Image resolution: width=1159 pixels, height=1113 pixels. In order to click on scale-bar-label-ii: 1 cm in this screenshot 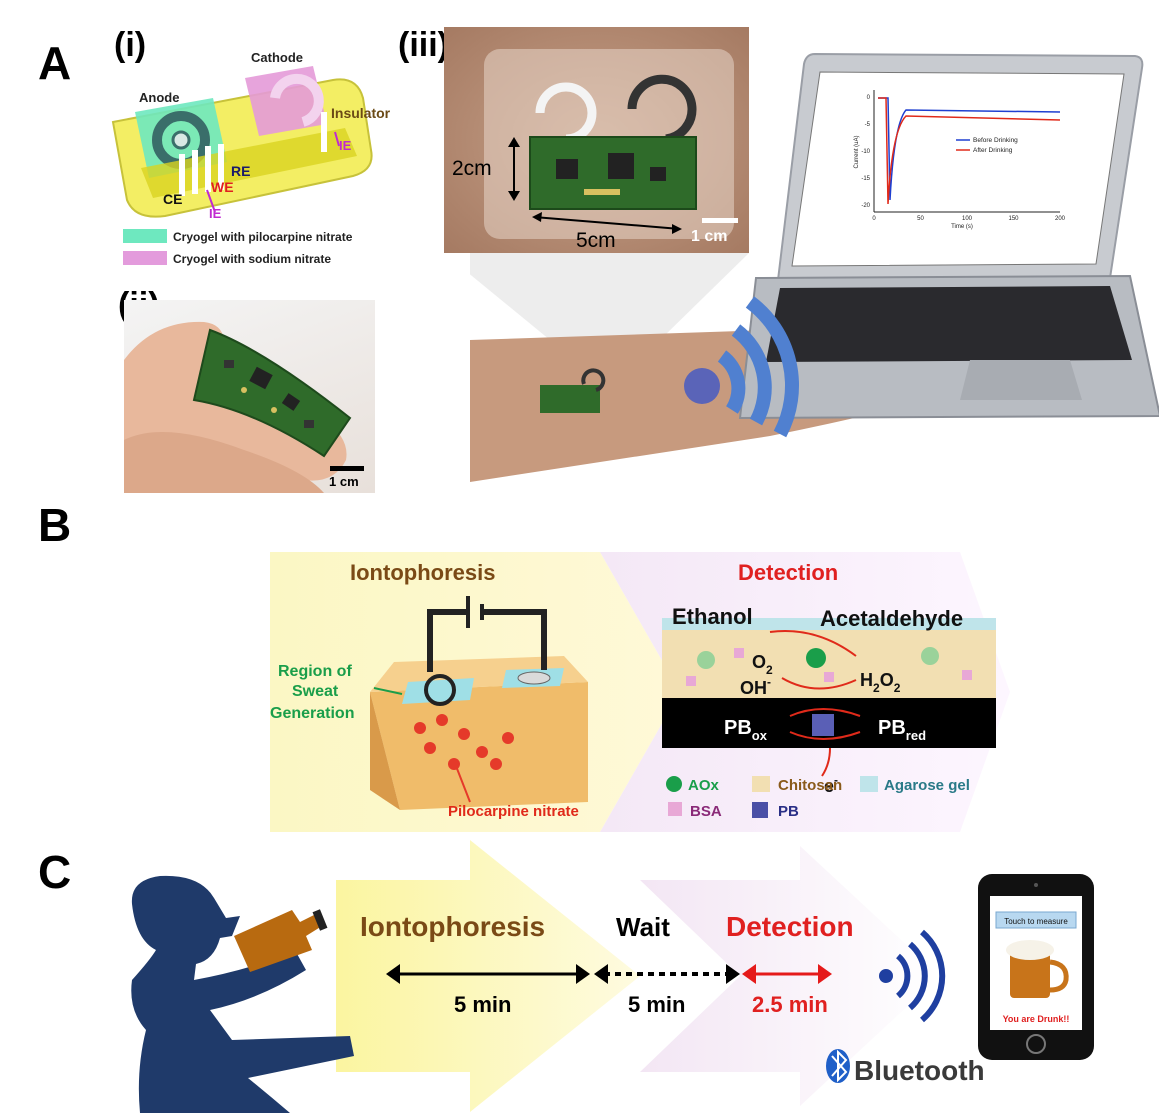, I will do `click(344, 481)`.